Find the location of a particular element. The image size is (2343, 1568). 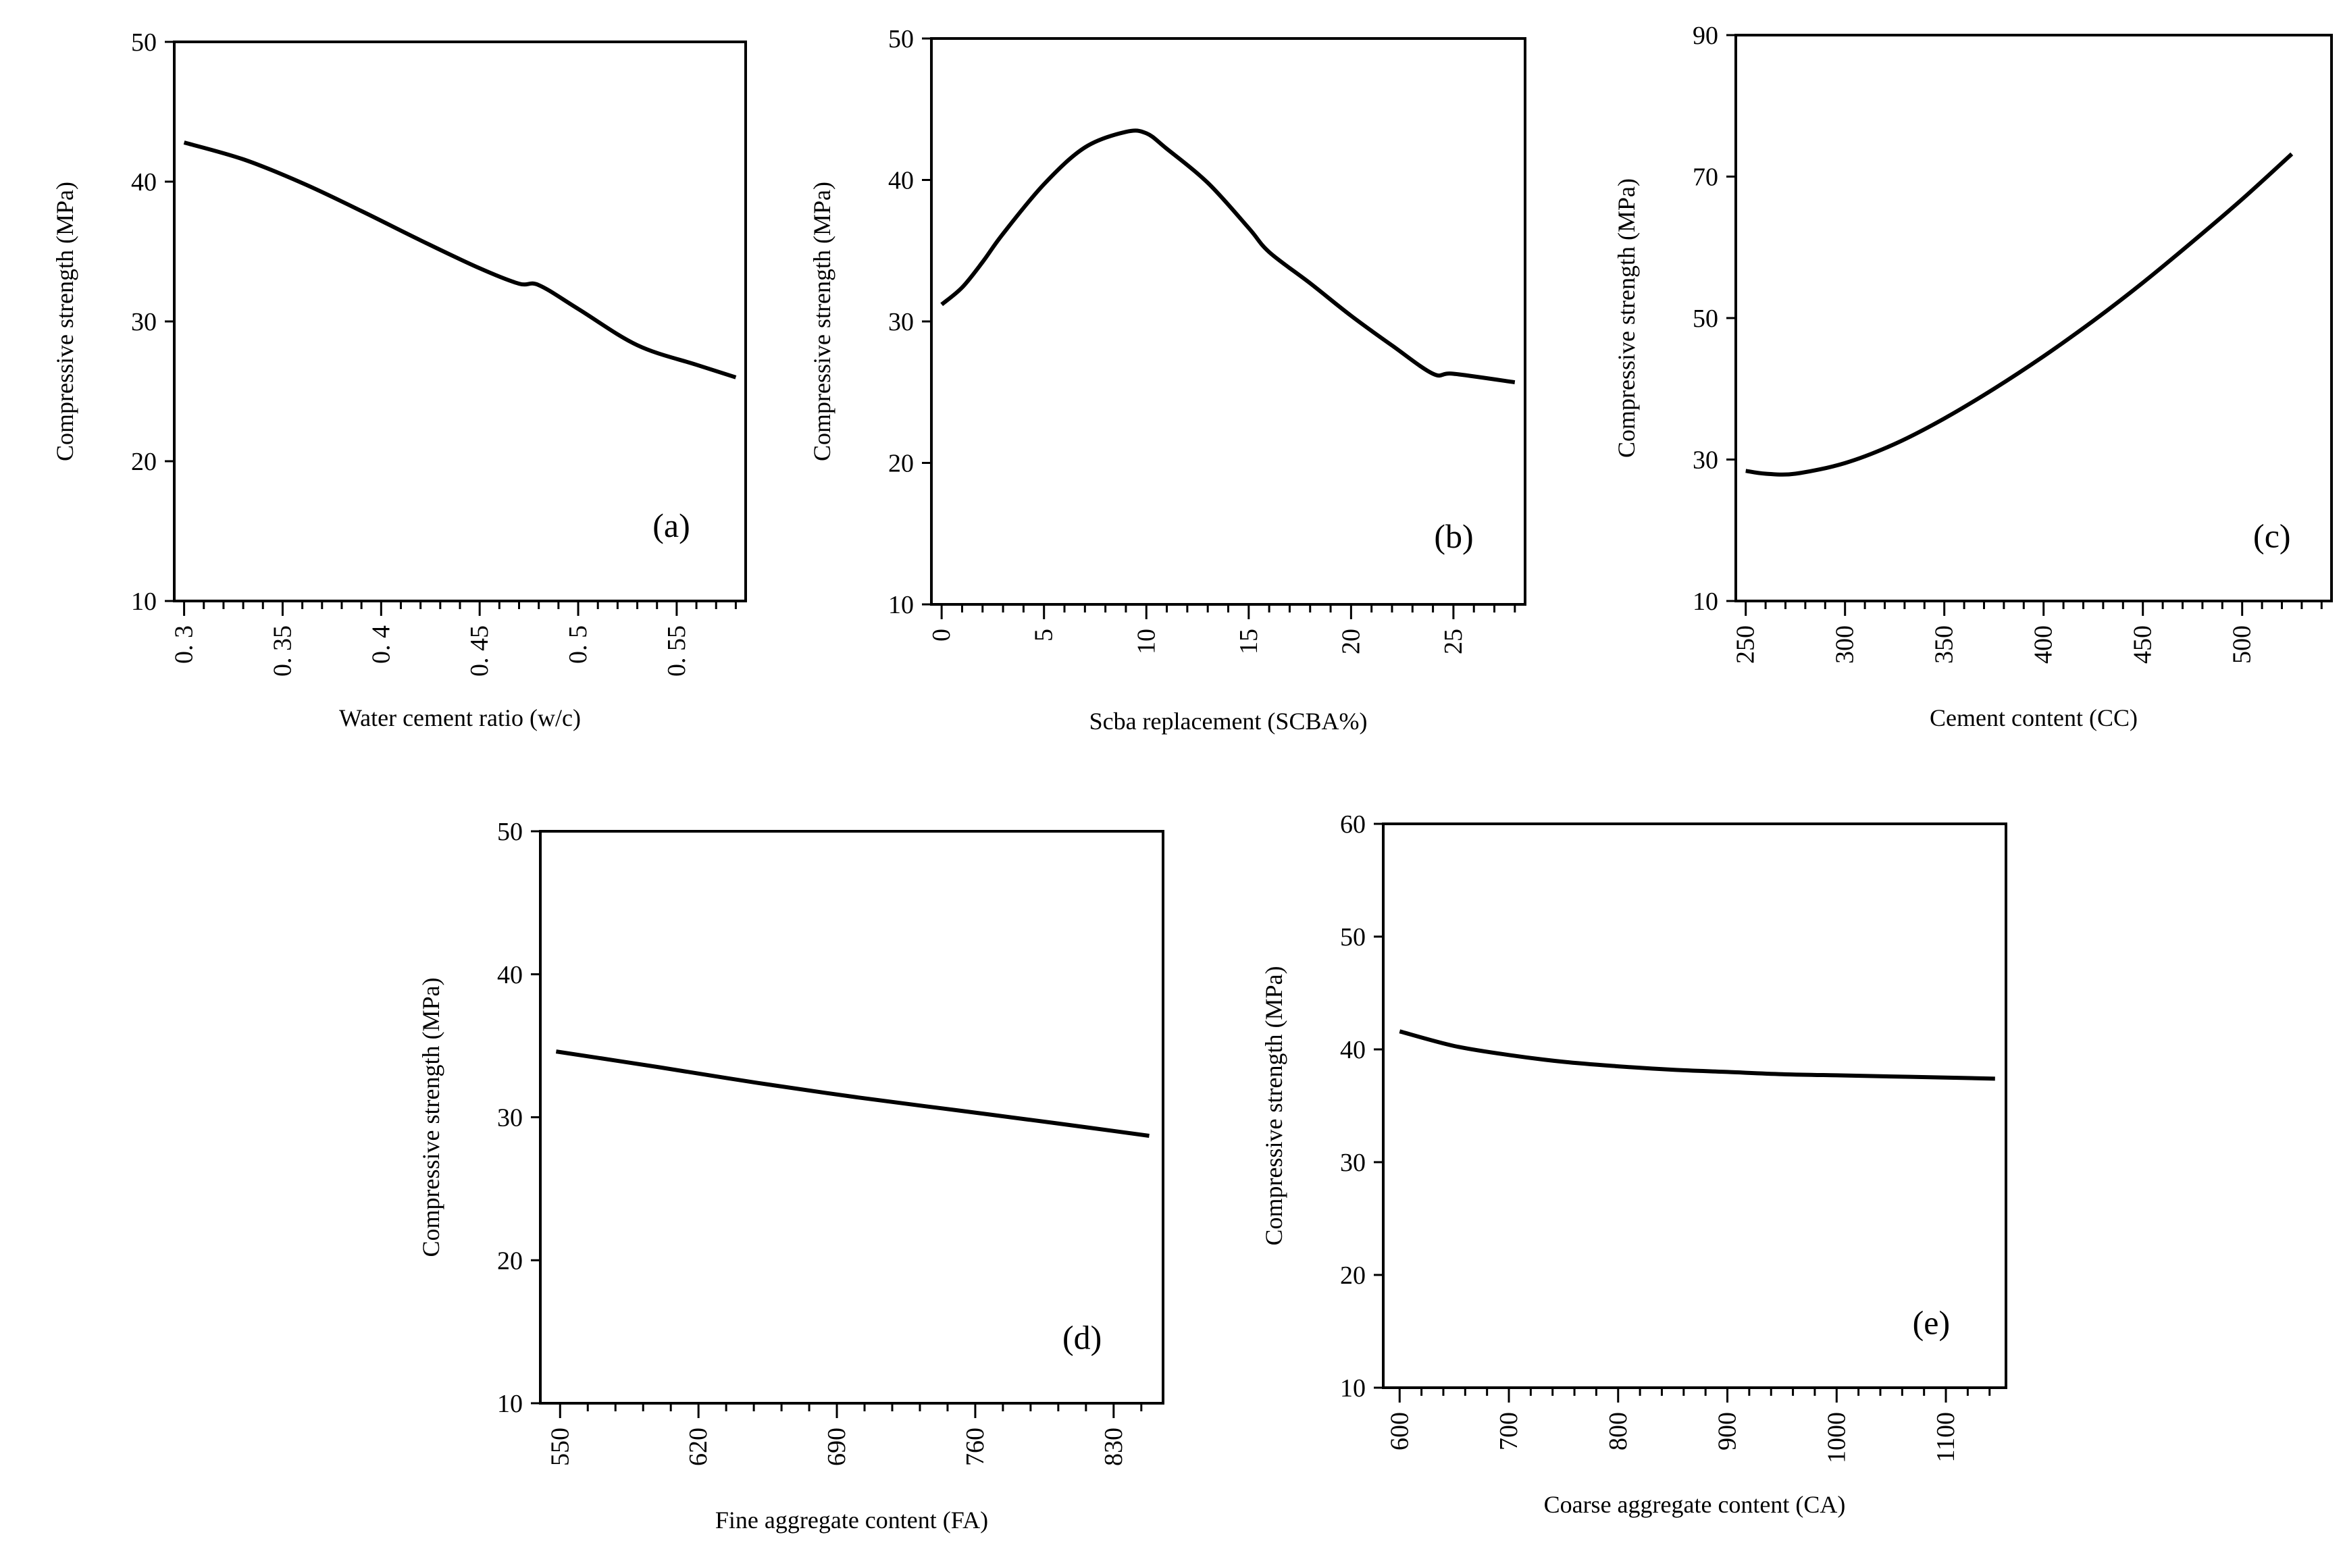

x-tick-label-b-4: 20 is located at coordinates (1351, 641).